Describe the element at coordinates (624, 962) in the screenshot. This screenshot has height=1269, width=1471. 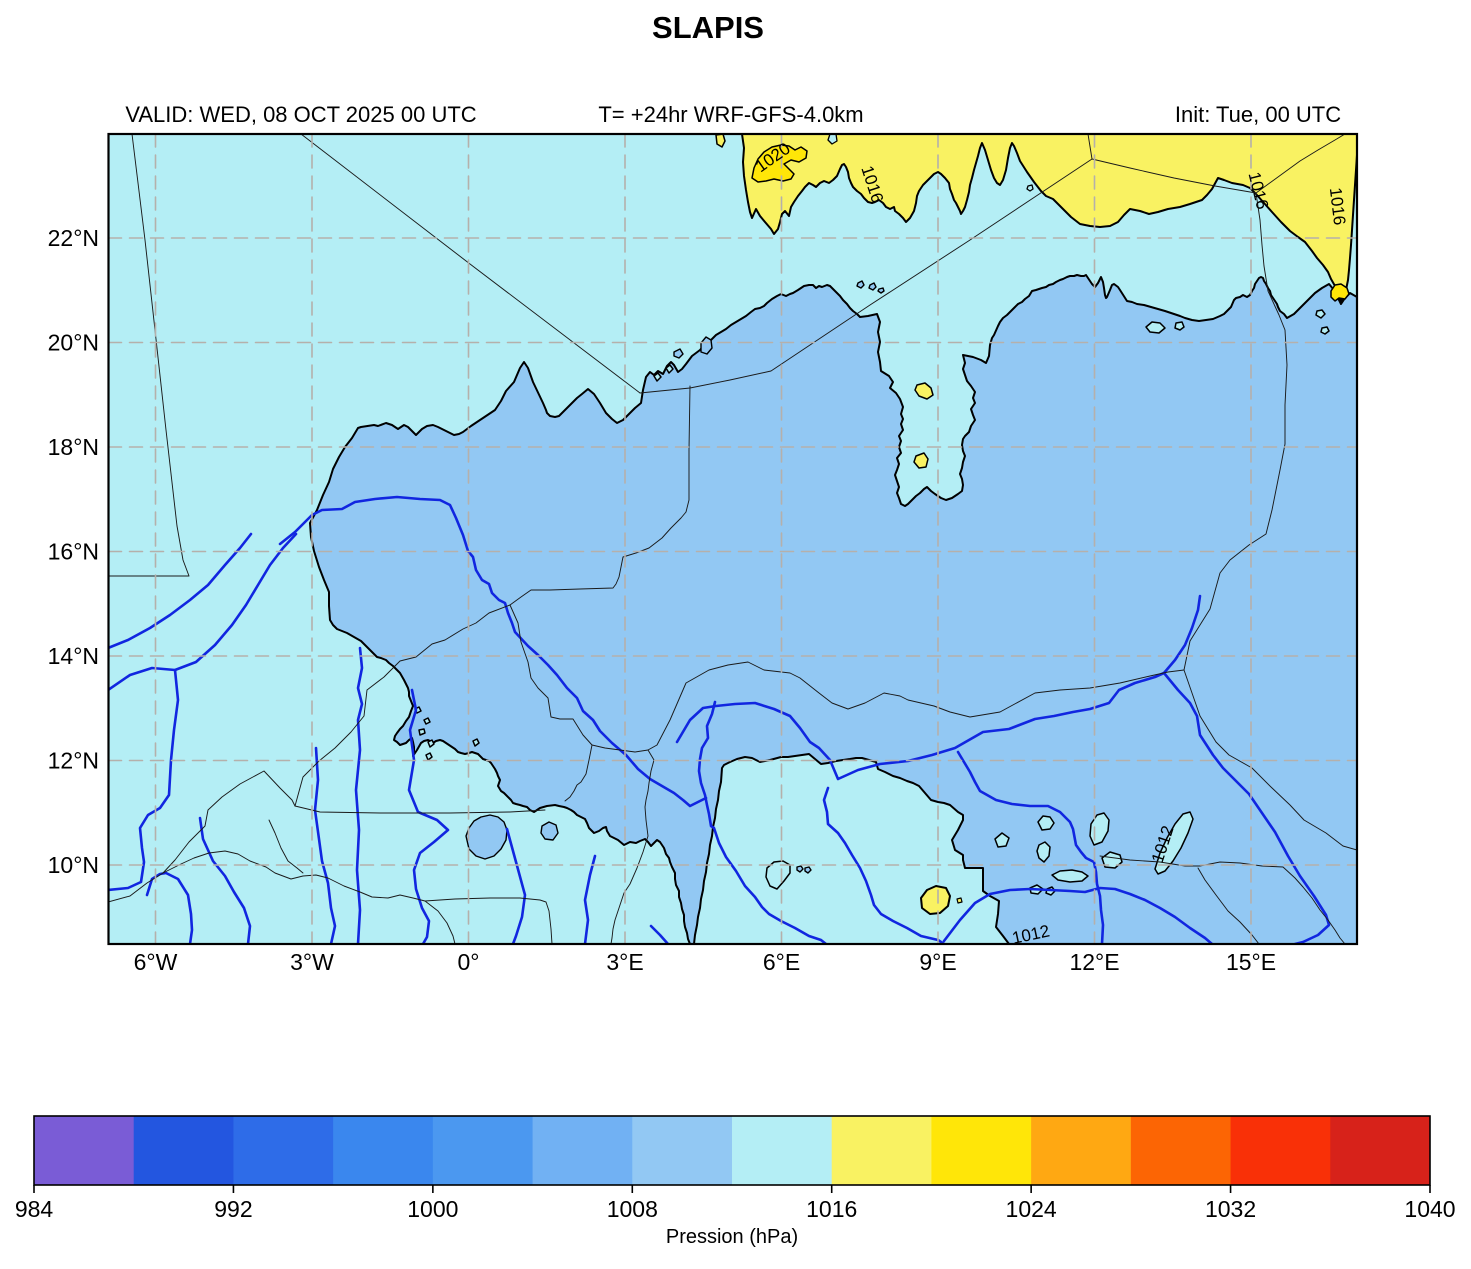
I see `svg-text: 3°E` at that location.